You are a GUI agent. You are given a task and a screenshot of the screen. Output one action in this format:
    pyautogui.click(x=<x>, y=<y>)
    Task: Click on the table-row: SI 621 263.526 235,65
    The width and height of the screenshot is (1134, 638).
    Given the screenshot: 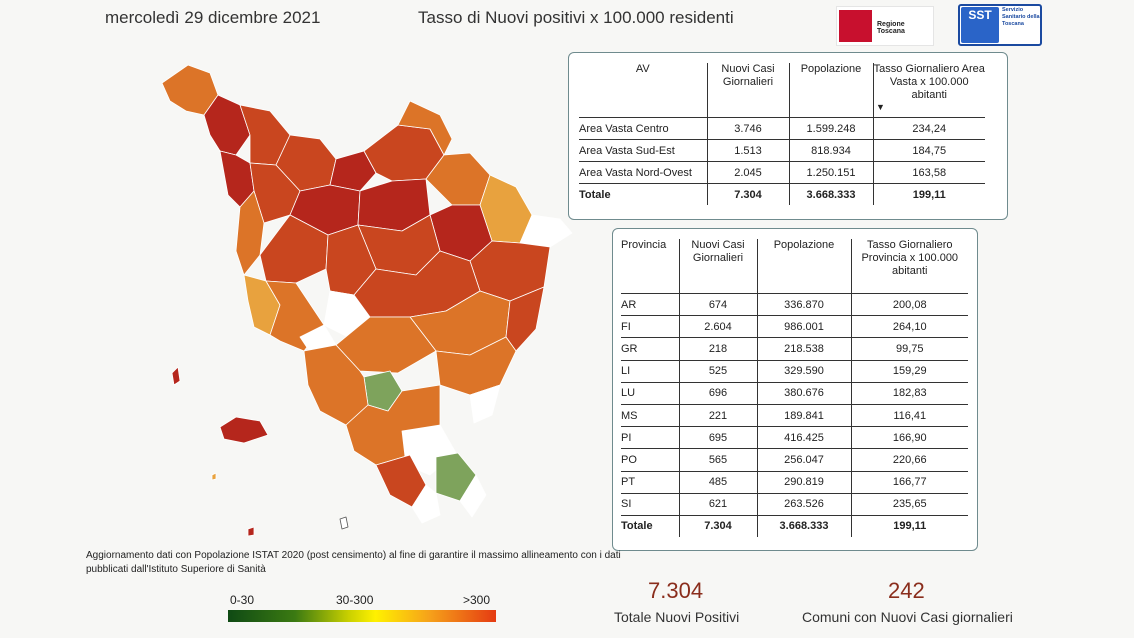 What is the action you would take?
    pyautogui.click(x=794, y=504)
    